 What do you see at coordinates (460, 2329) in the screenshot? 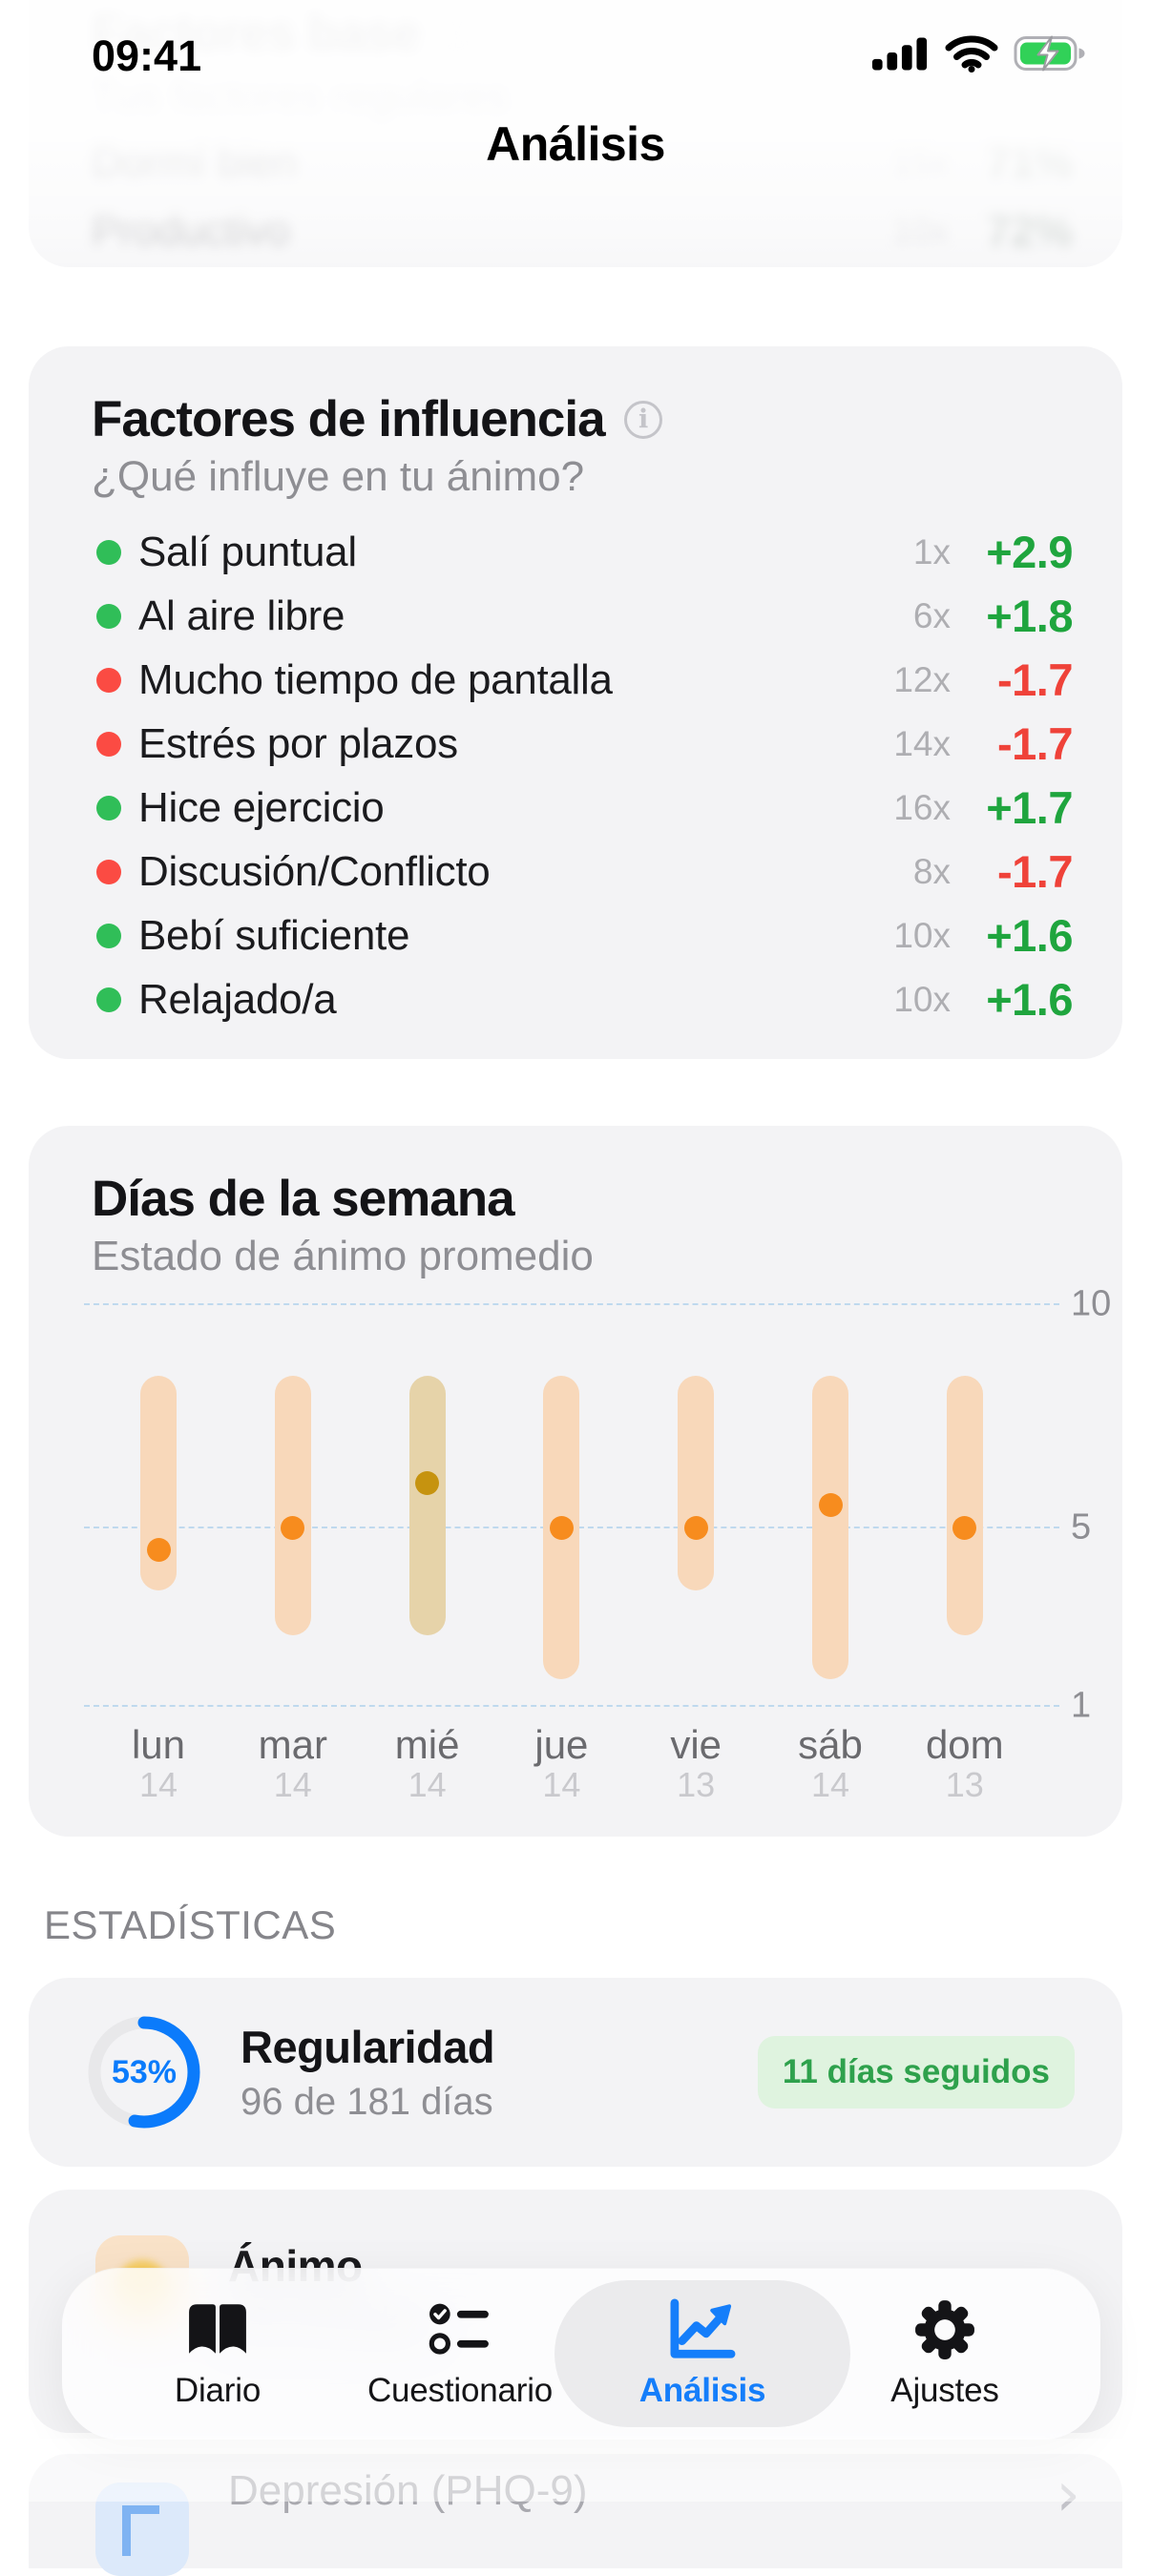
I see `checklist-icon` at bounding box center [460, 2329].